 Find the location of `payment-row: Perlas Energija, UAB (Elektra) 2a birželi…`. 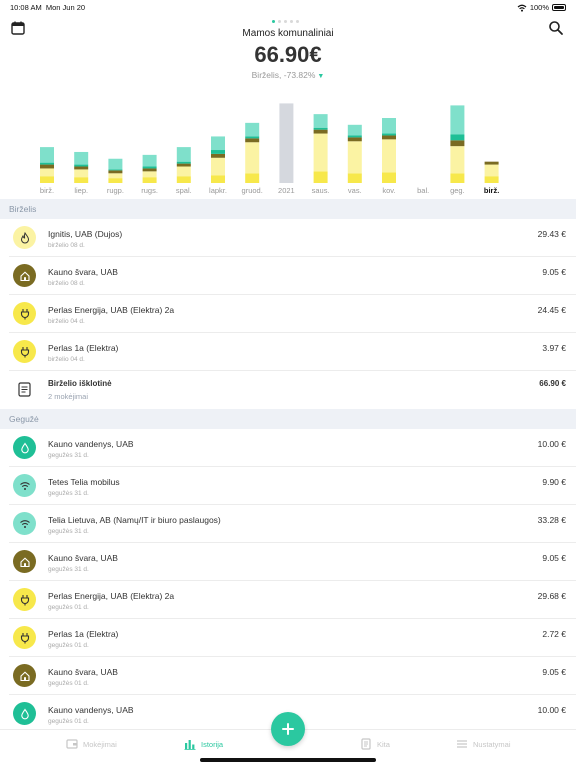

payment-row: Perlas Energija, UAB (Elektra) 2a birželi… is located at coordinates (292, 314).